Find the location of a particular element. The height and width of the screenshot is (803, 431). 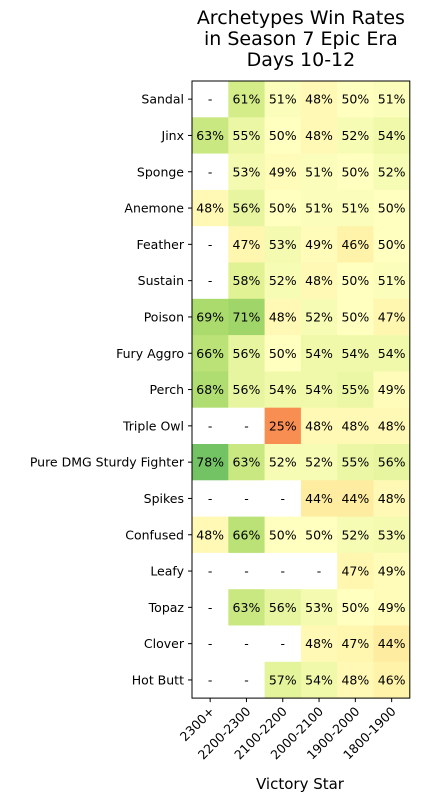

cell-value-label: 63% is located at coordinates (247, 607).